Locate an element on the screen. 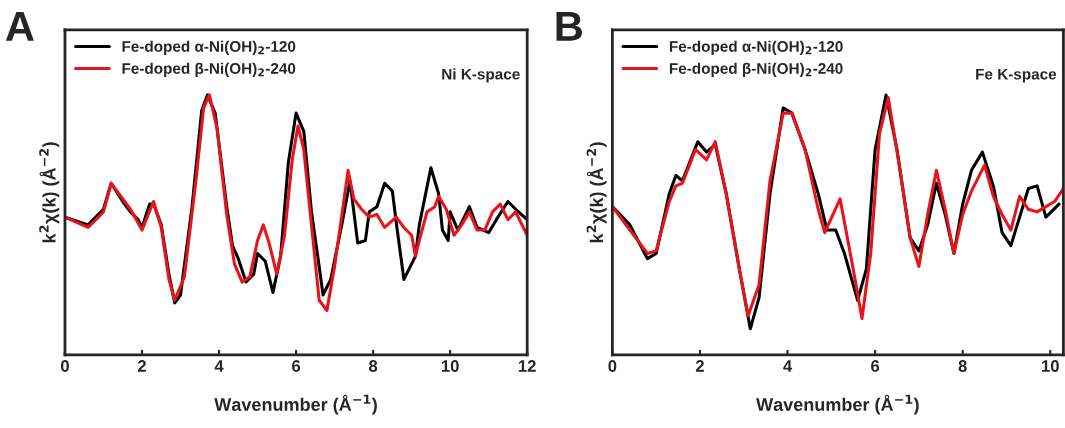  text: Ni K-space is located at coordinates (481, 75).